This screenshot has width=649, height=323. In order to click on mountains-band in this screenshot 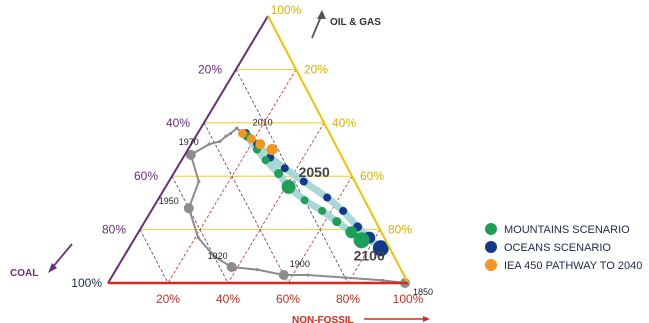, I will do `click(304, 188)`.